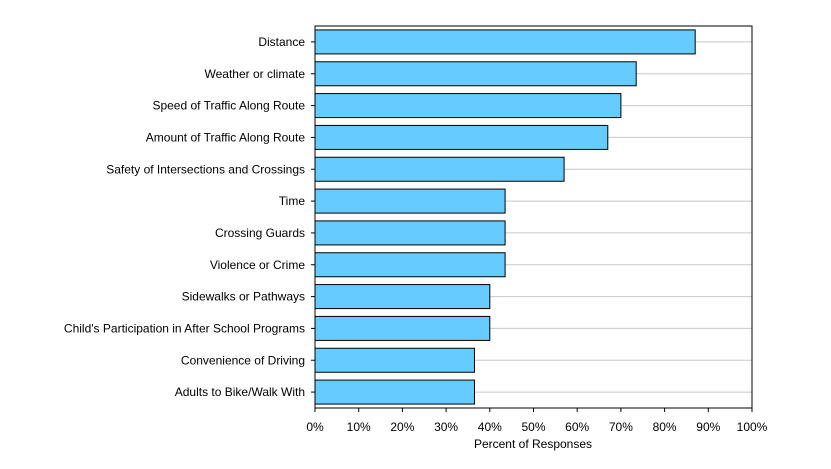 This screenshot has height=469, width=831. Describe the element at coordinates (621, 427) in the screenshot. I see `x-tick-label: 70%` at that location.